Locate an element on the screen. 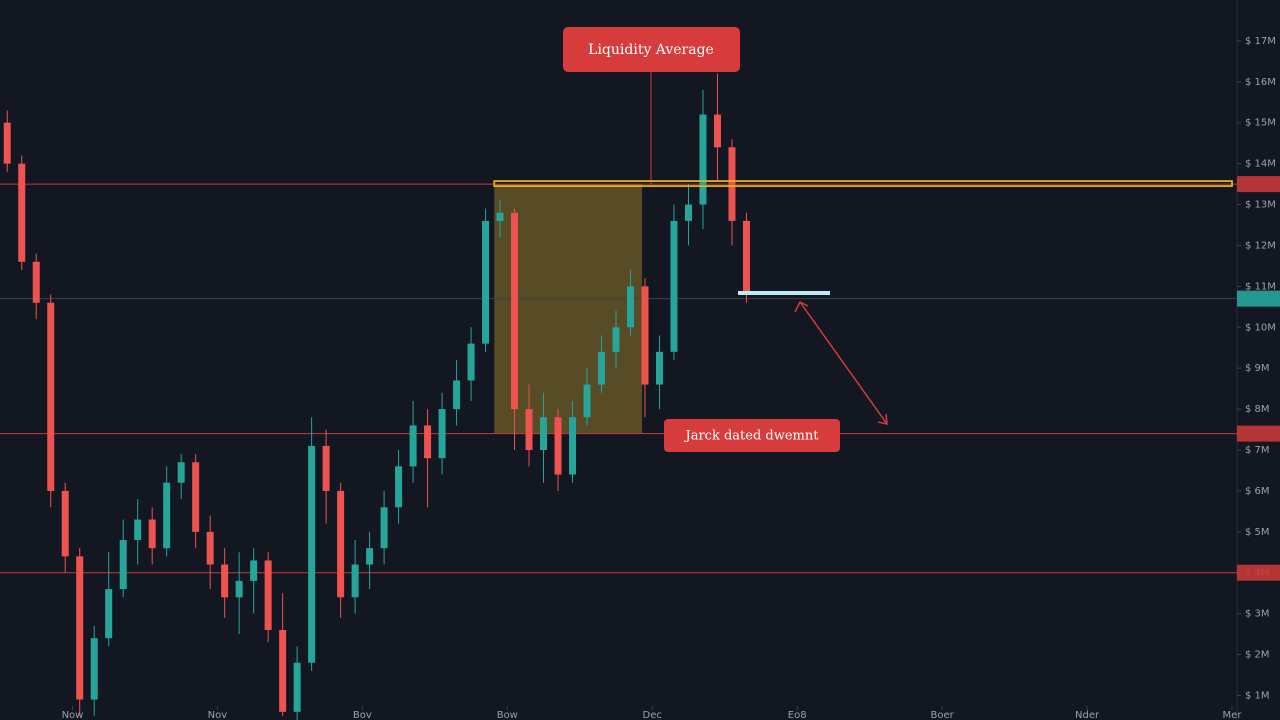 The height and width of the screenshot is (720, 1280). annotation: Liquidity Average is located at coordinates (651, 50).